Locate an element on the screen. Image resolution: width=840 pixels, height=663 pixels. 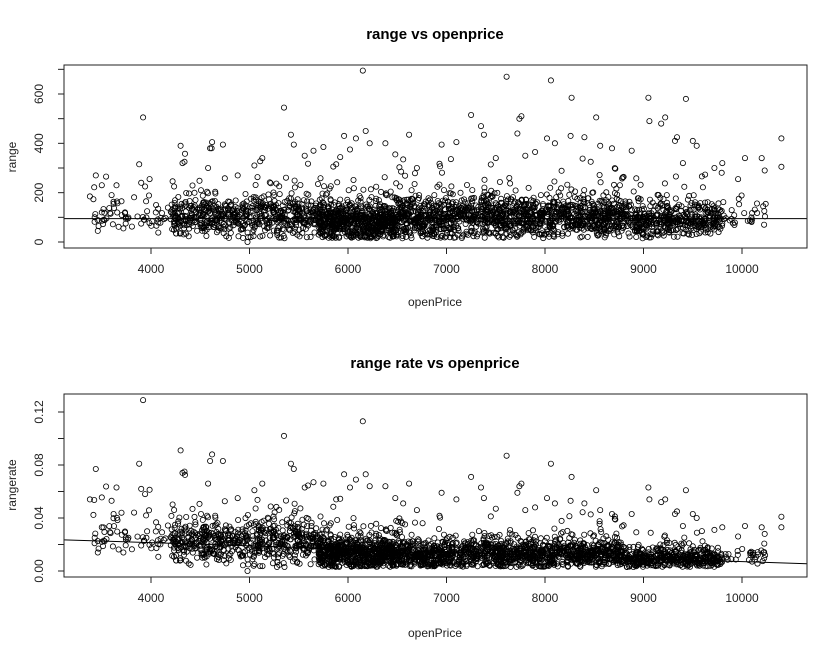
y-tick-label: 600 is located at coordinates (39, 94).